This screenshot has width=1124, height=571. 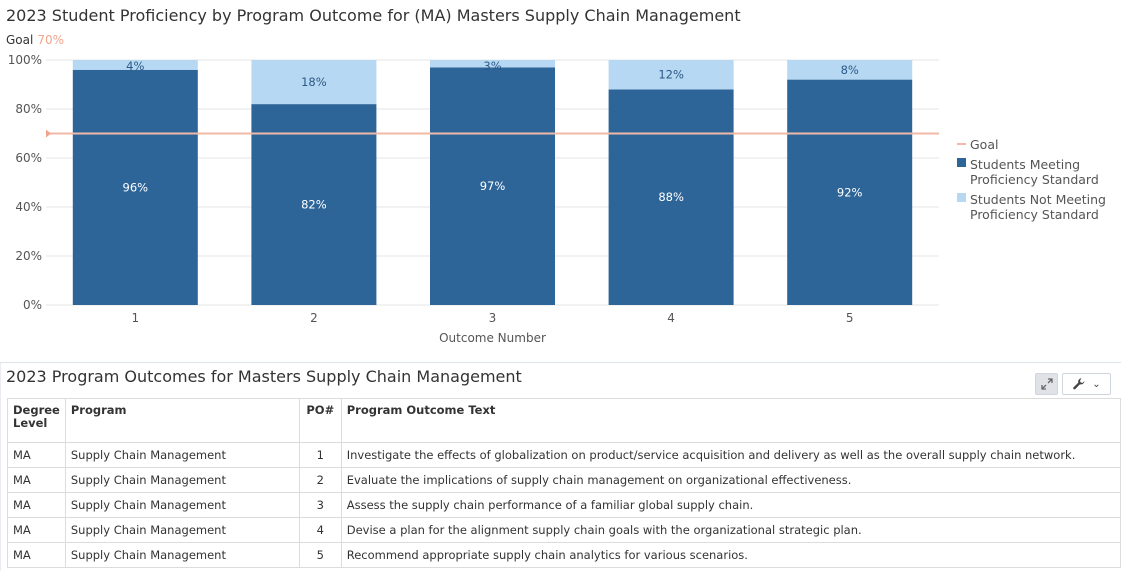 I want to click on x-axis-label: Outcome Number, so click(x=492, y=338).